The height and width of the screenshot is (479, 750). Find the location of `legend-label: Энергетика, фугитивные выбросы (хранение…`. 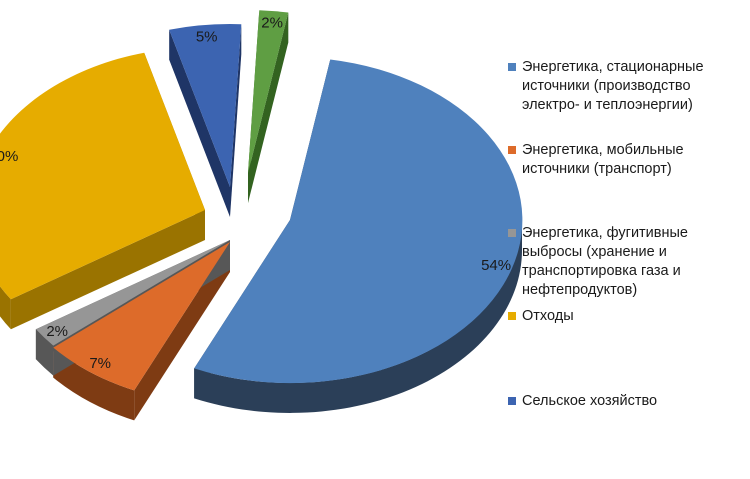

legend-label: Энергетика, фугитивные выбросы (хранение… is located at coordinates (605, 261).